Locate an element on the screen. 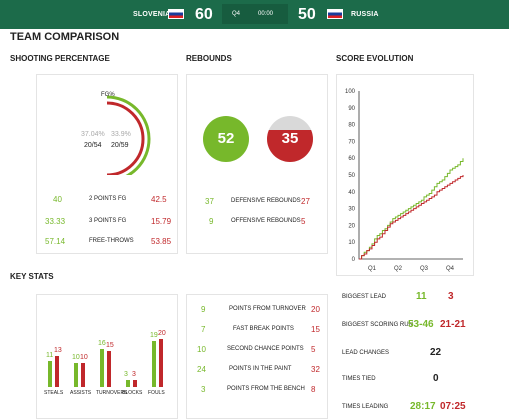 Image resolution: width=509 pixels, height=420 pixels. shooting-title: SHOOTING PERCENTAGE is located at coordinates (60, 58).